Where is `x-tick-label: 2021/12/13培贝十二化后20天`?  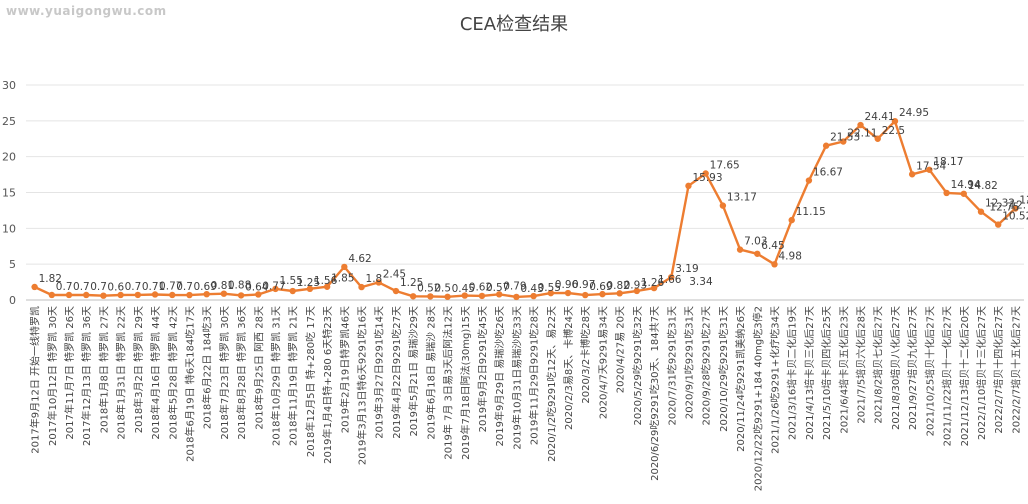 x-tick-label: 2021/12/13培贝十二化后20天 is located at coordinates (964, 376).